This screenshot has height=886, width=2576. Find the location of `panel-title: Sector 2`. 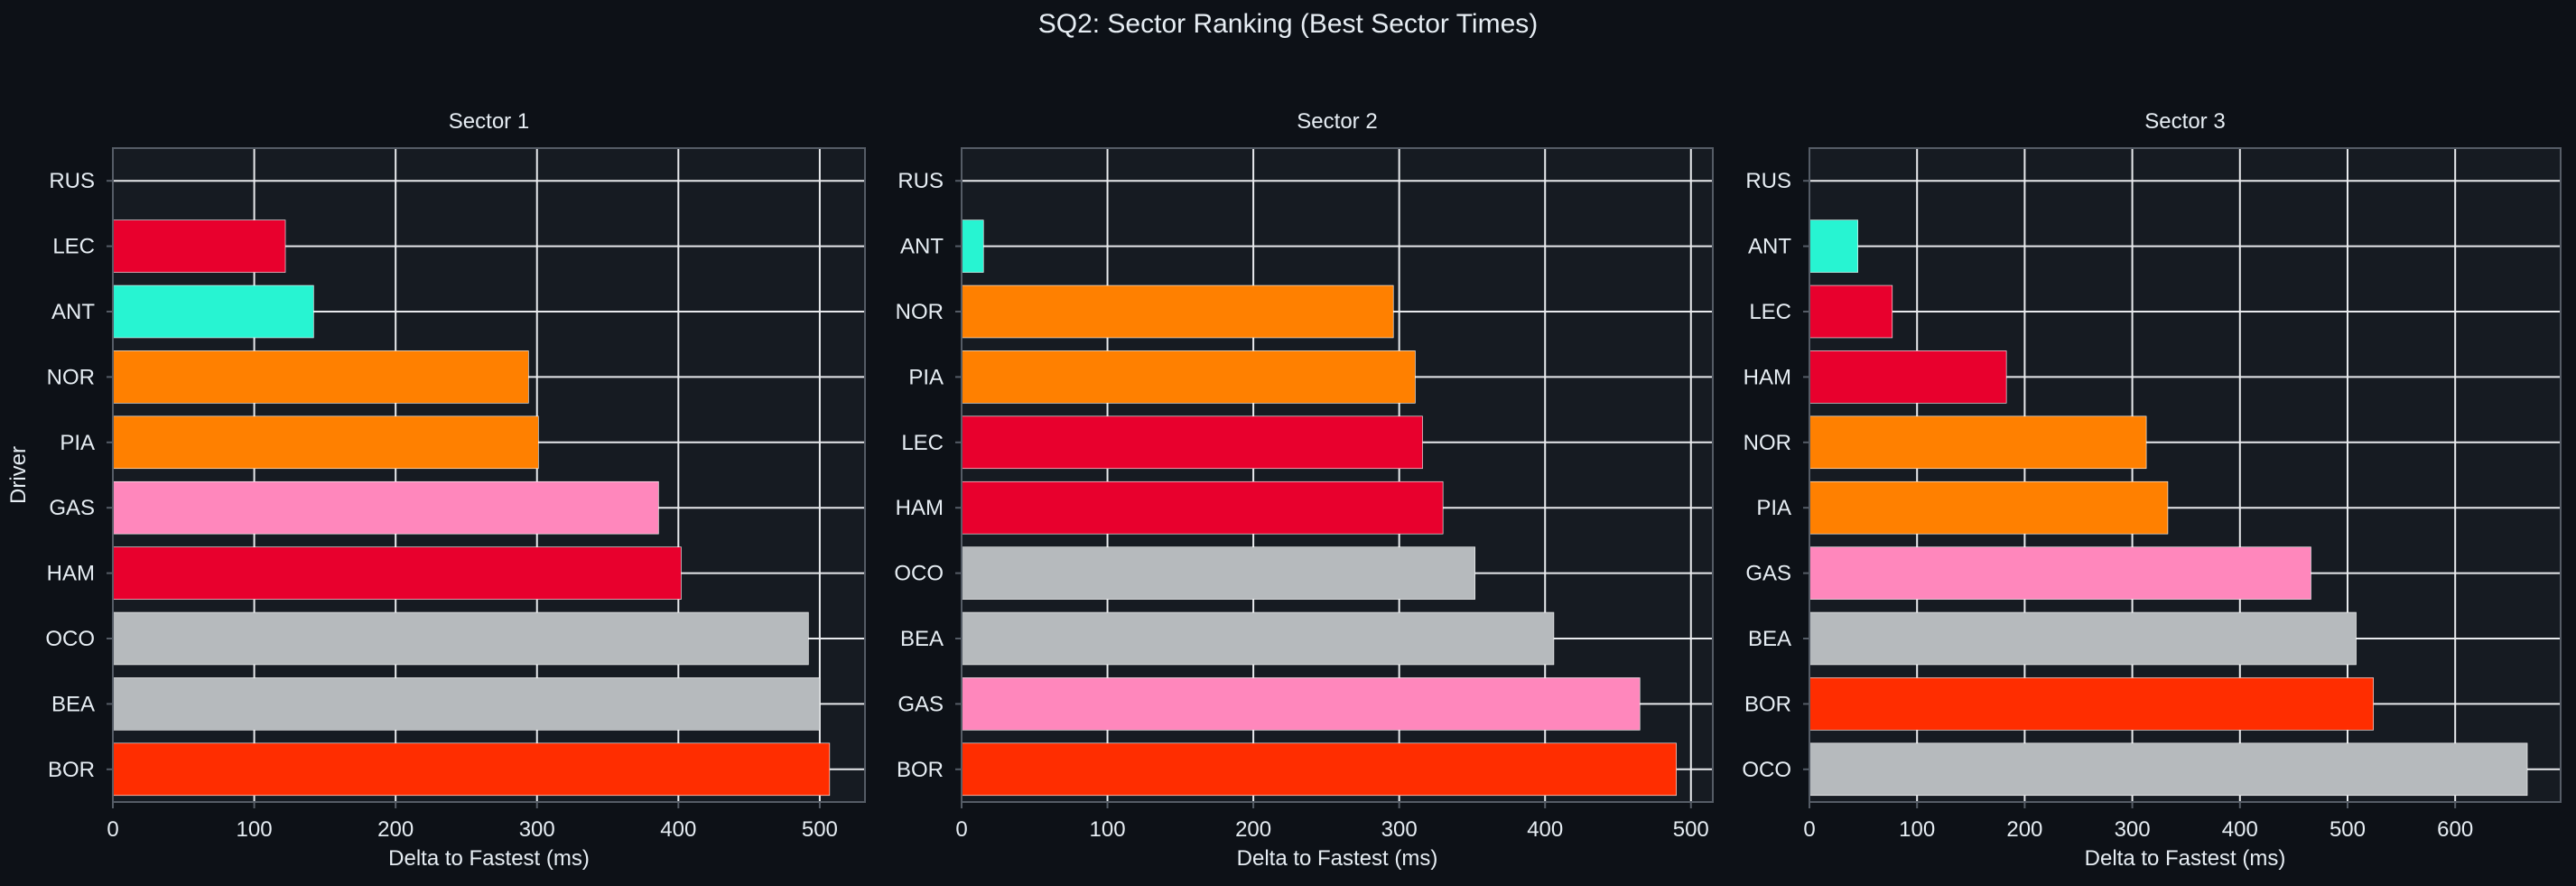

panel-title: Sector 2 is located at coordinates (1337, 121).